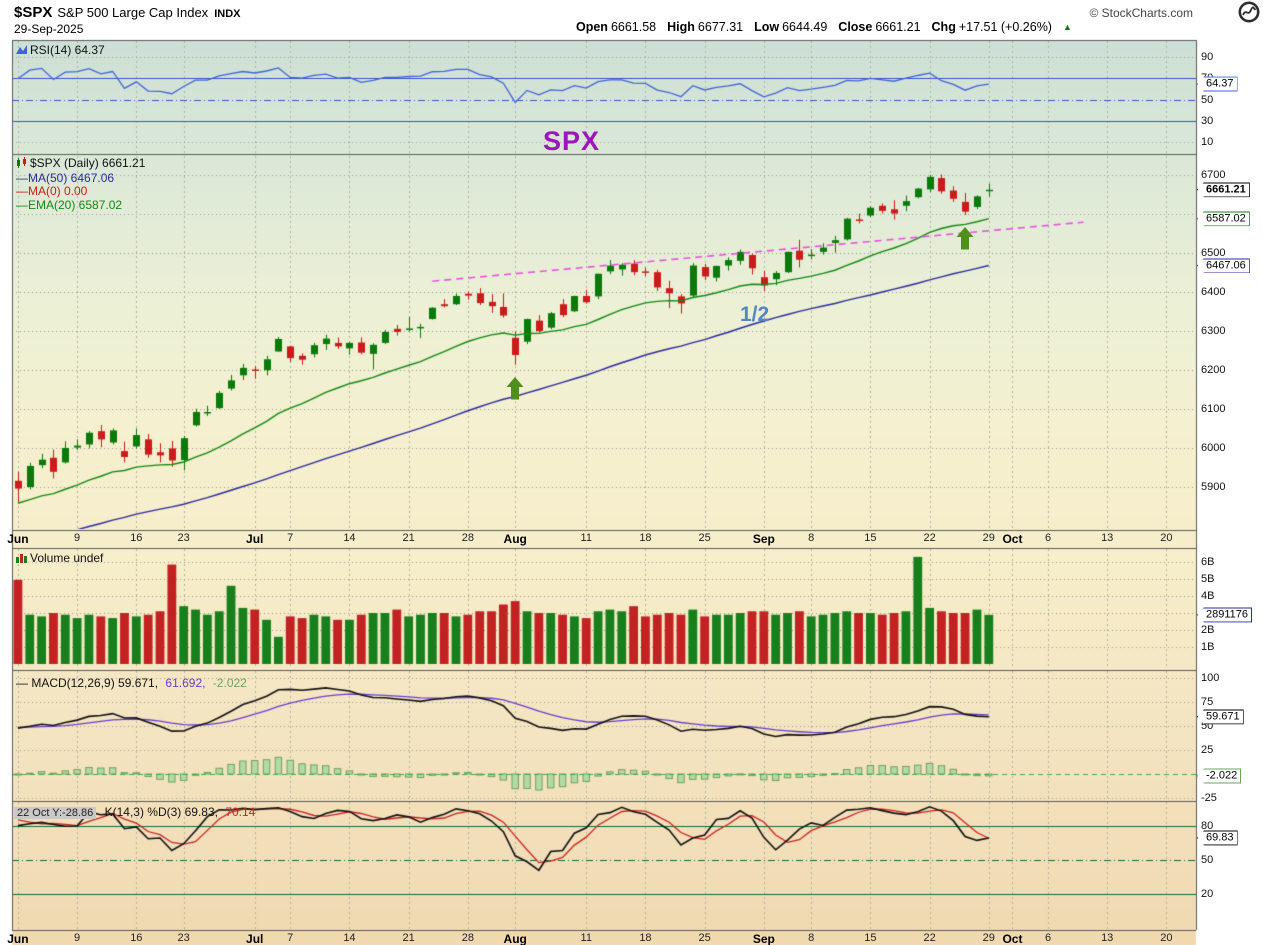 The image size is (1263, 945). Describe the element at coordinates (943, 27) in the screenshot. I see `change-label: Chg` at that location.